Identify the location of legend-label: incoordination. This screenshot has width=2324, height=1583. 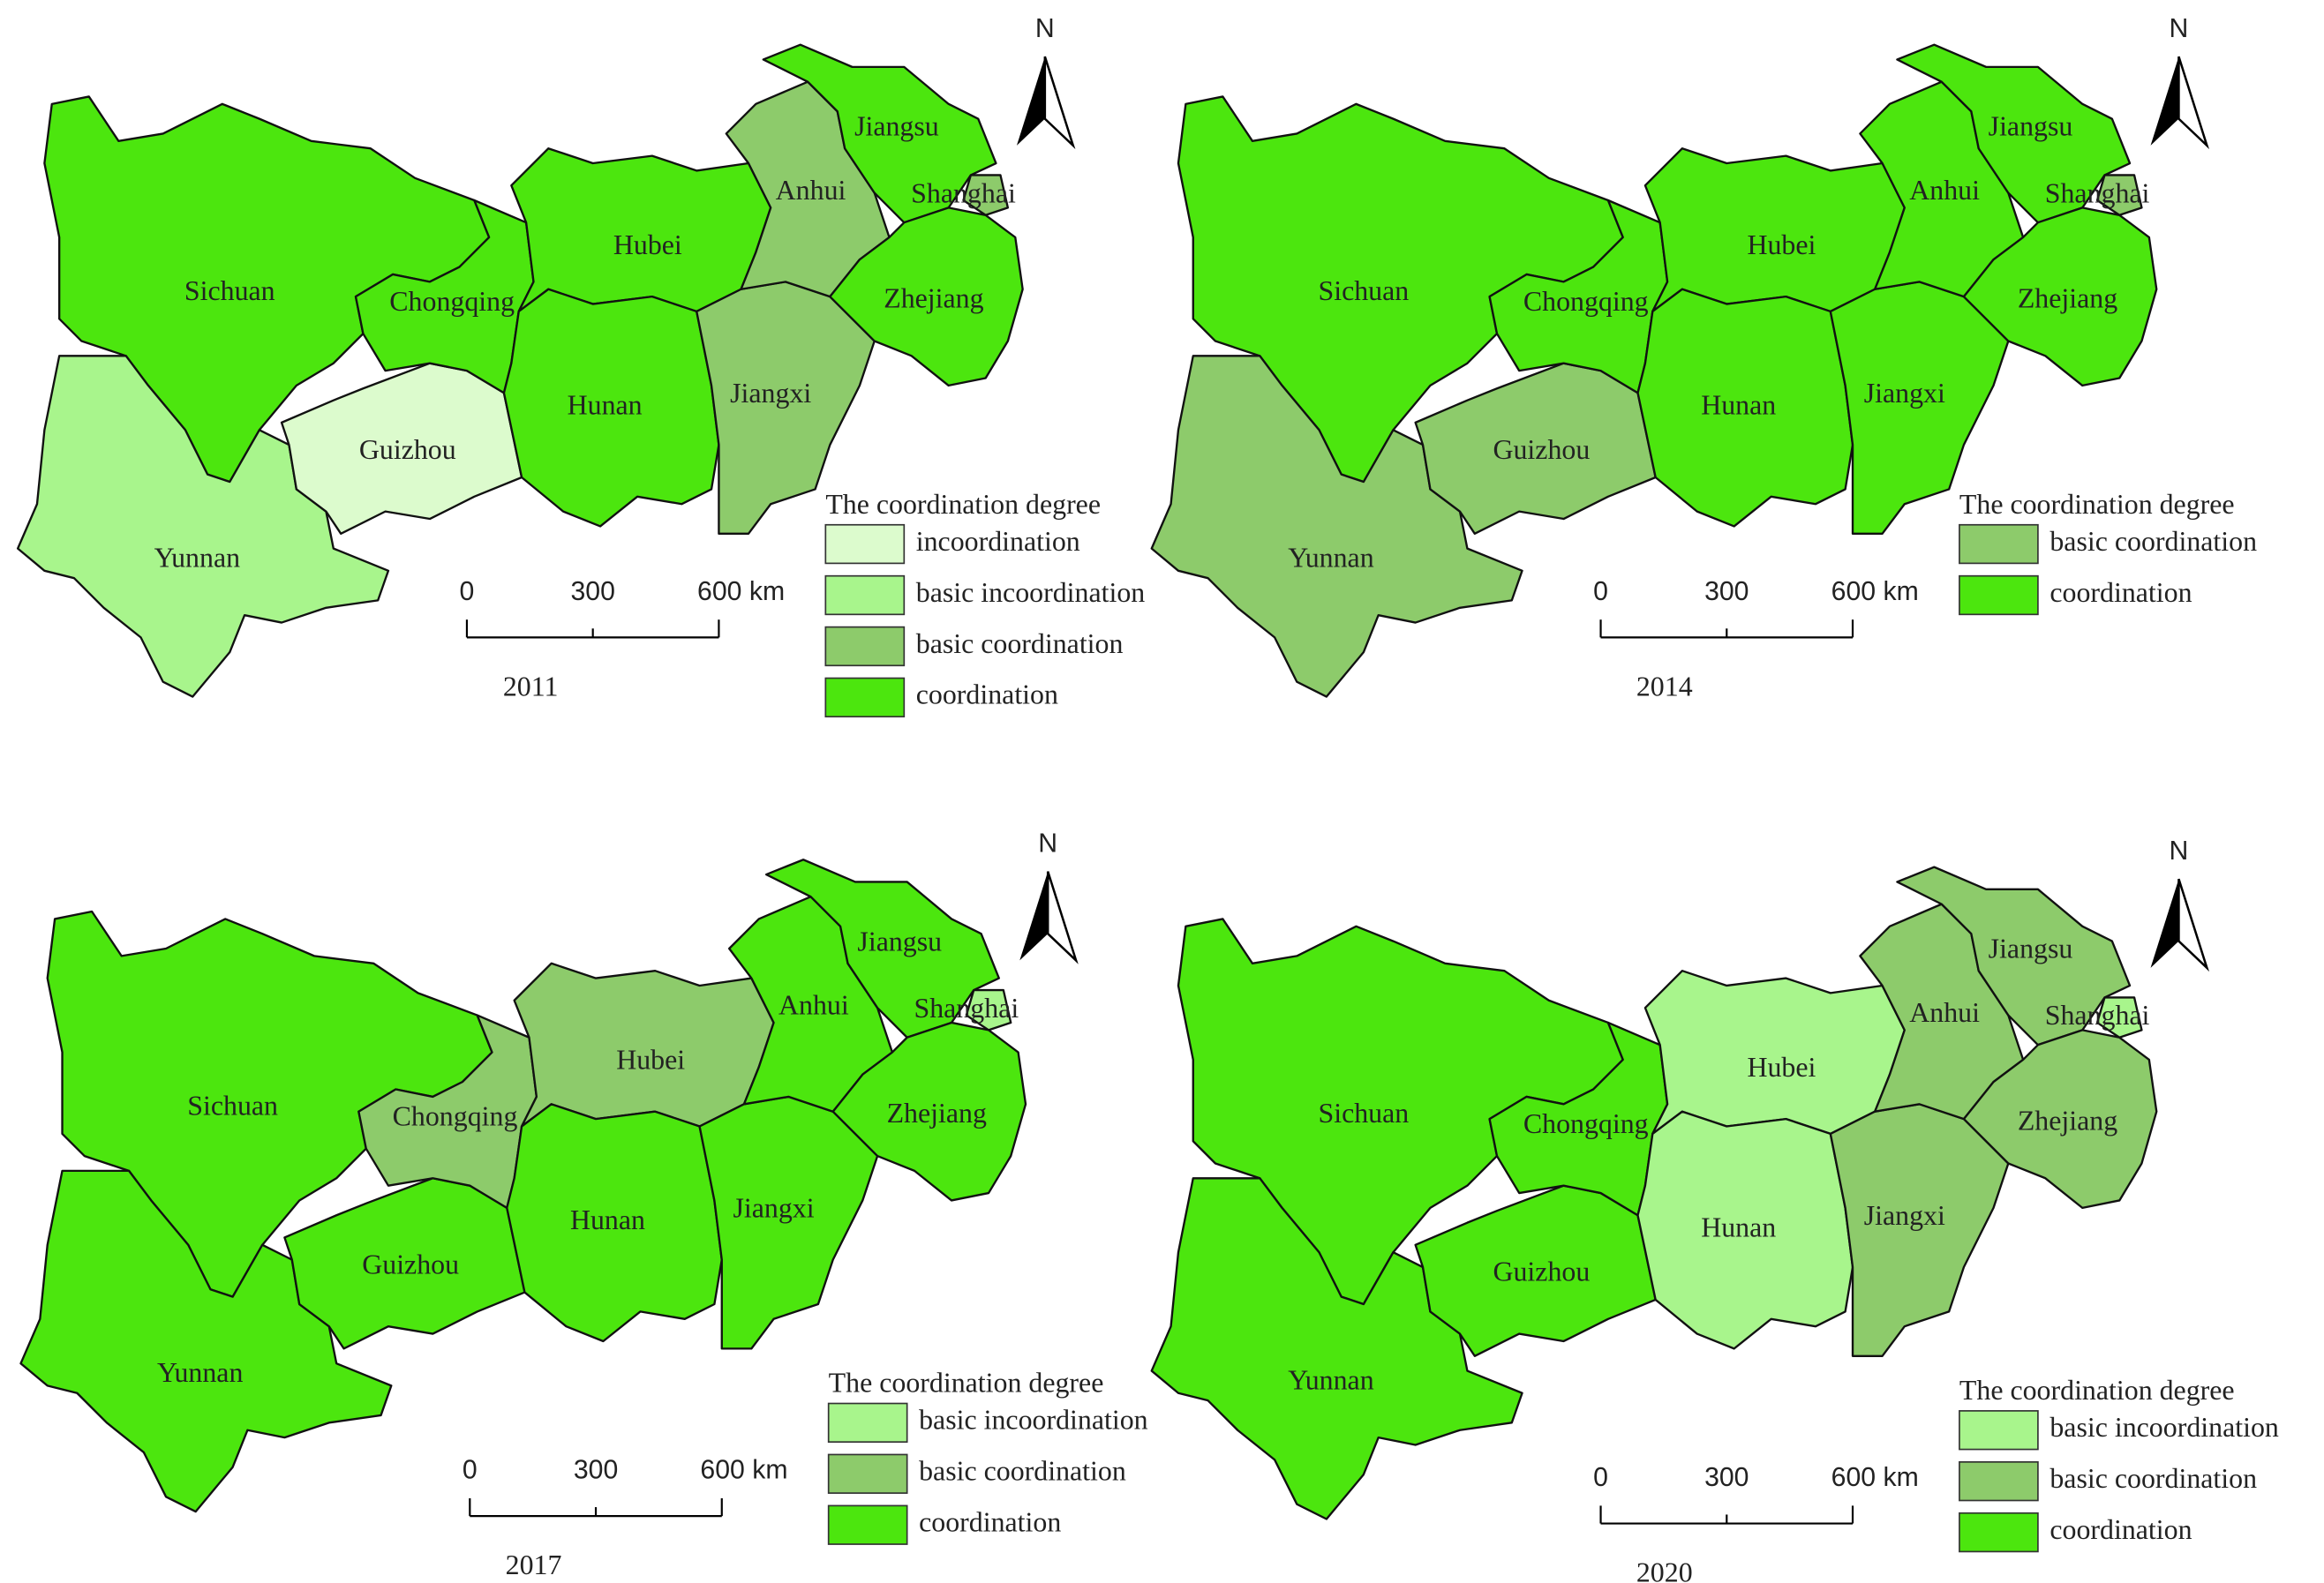
(998, 541).